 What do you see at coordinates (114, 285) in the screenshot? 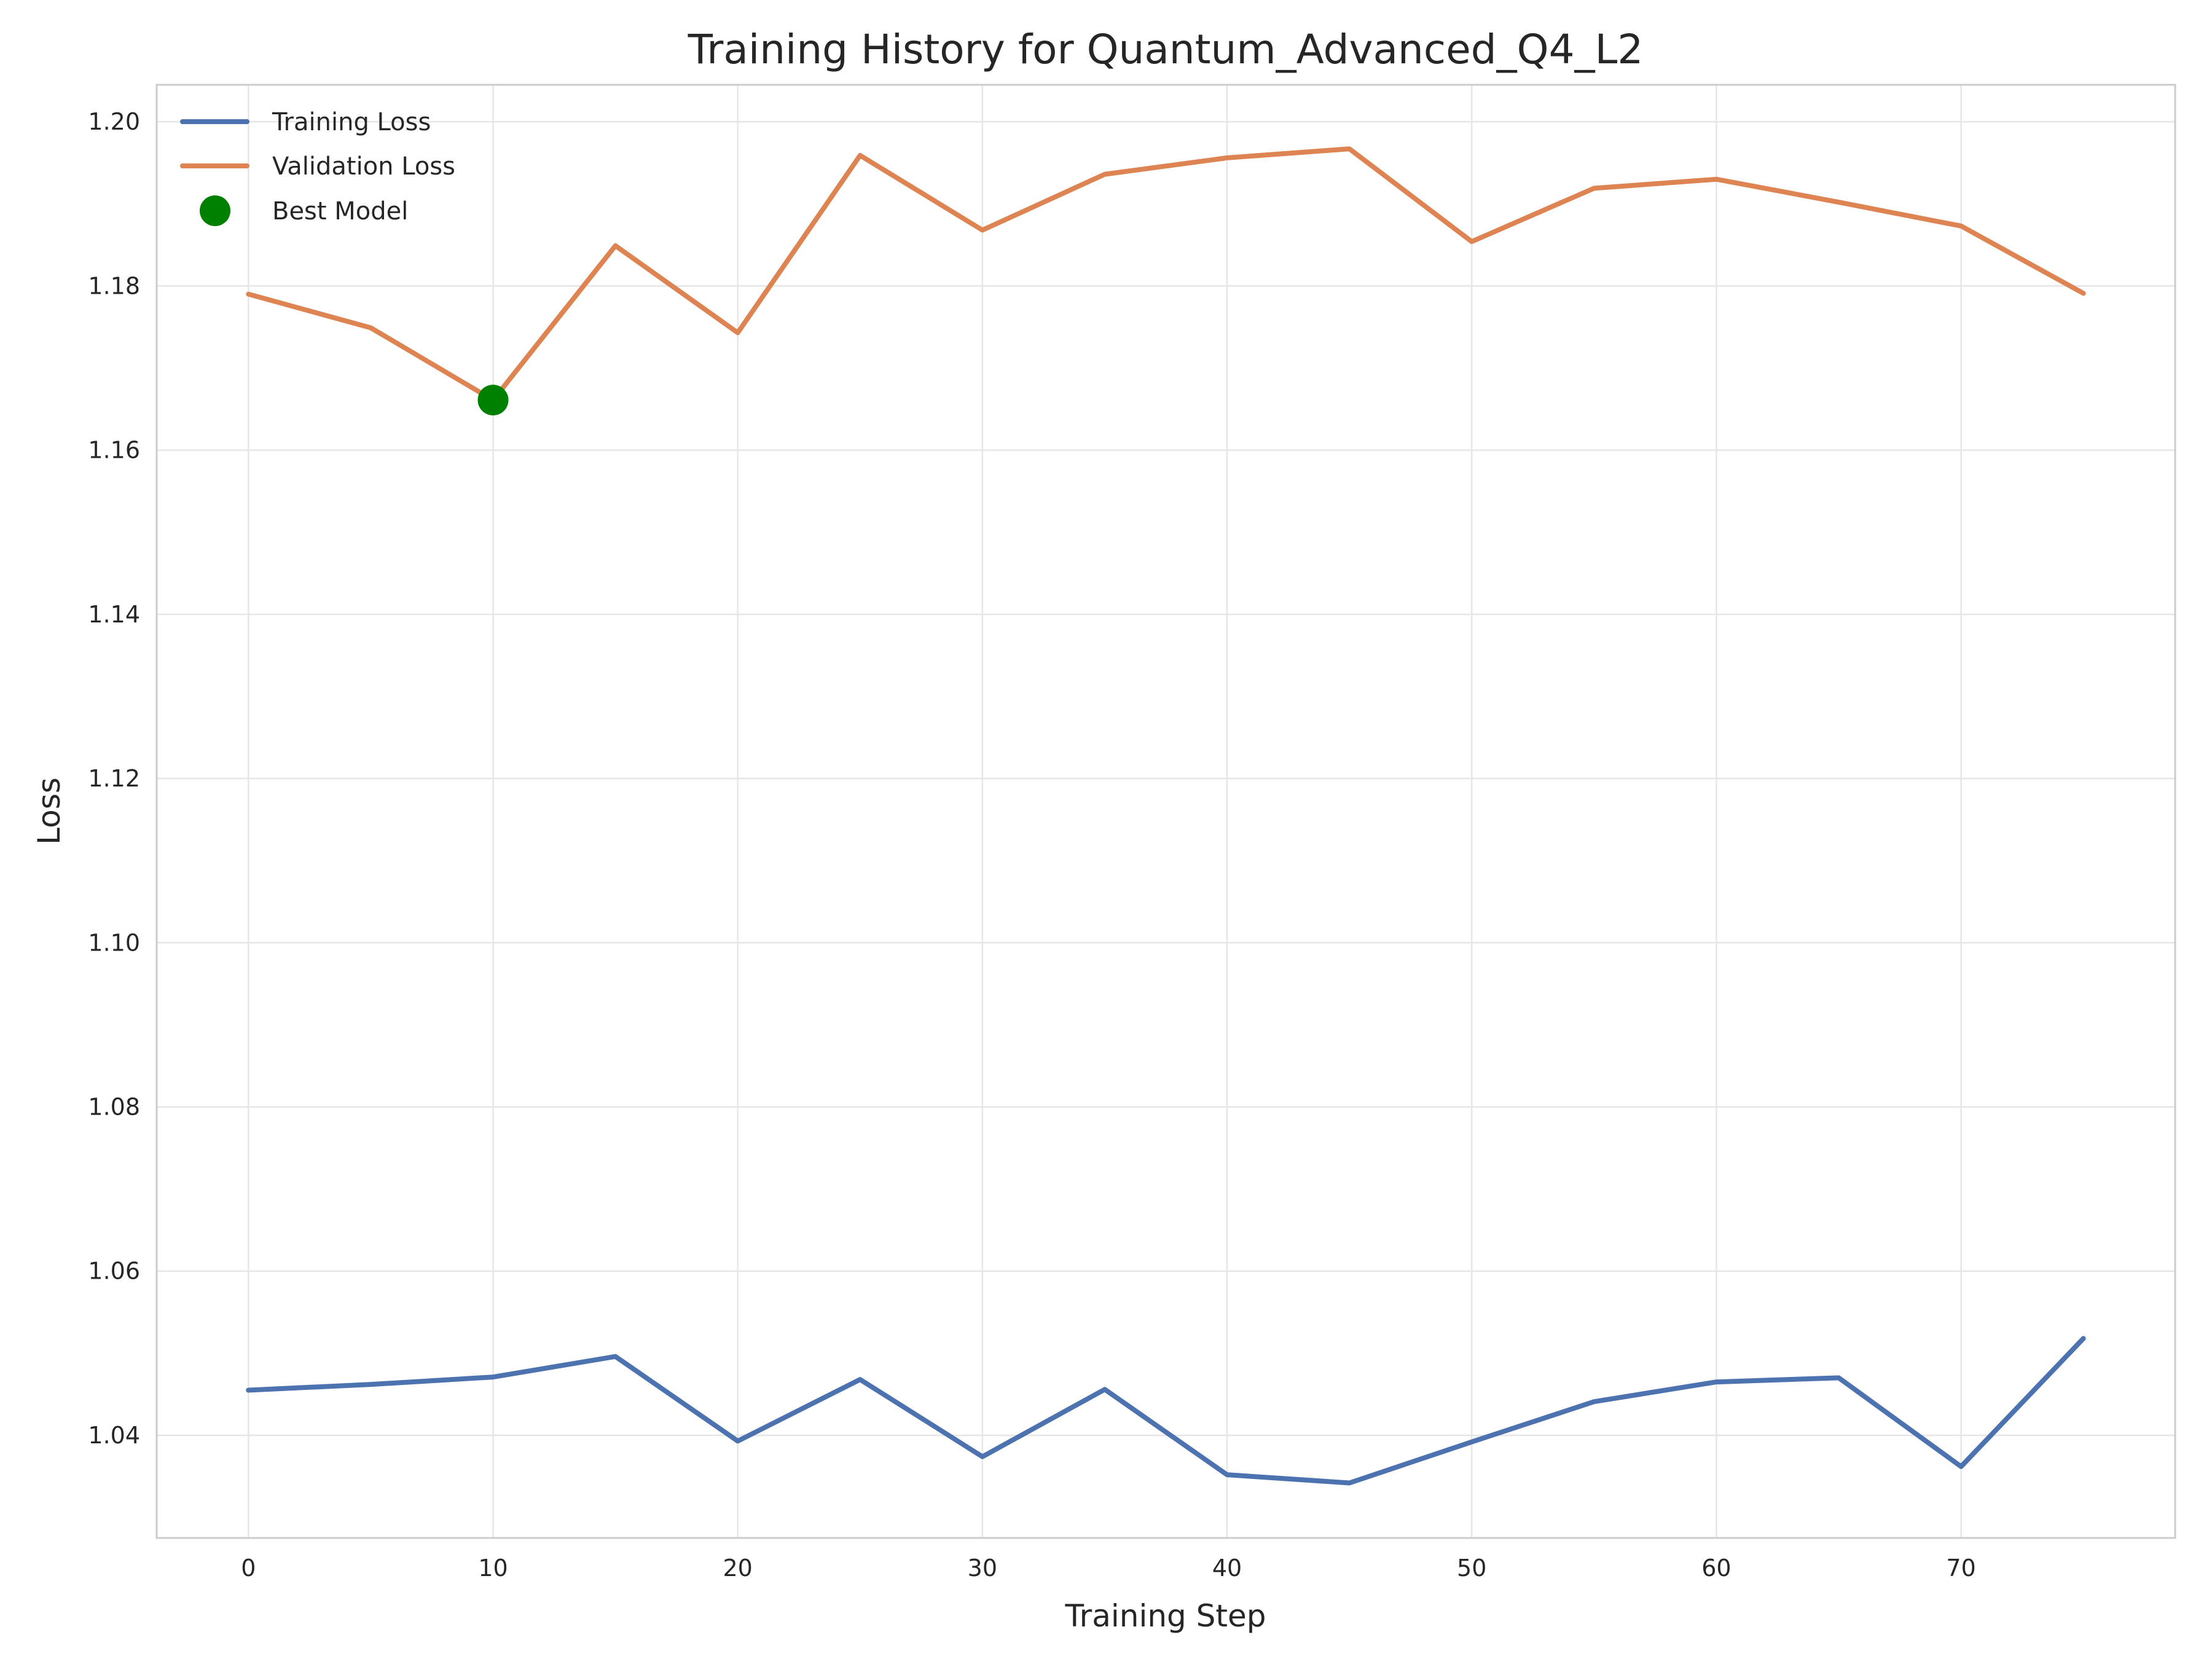
I see `y-tick-label: 1.18` at bounding box center [114, 285].